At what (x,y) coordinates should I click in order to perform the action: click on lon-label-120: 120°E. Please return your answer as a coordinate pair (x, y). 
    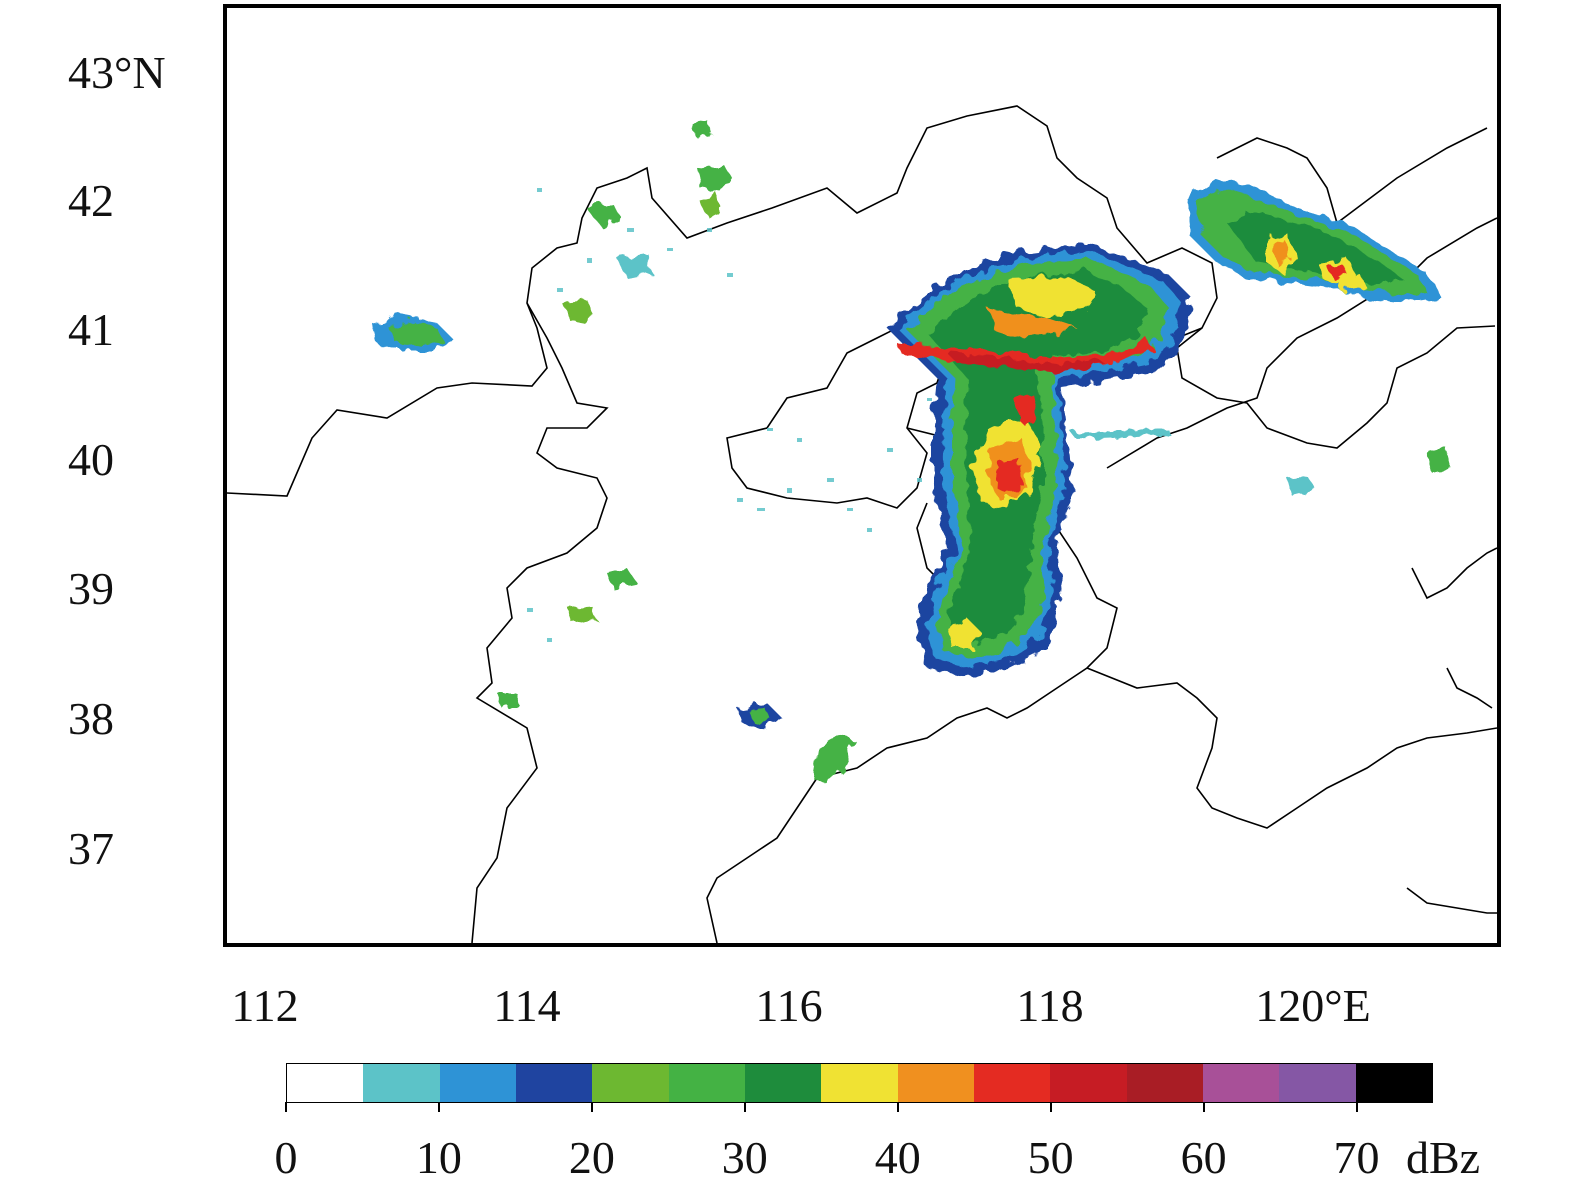
    Looking at the image, I should click on (1313, 1005).